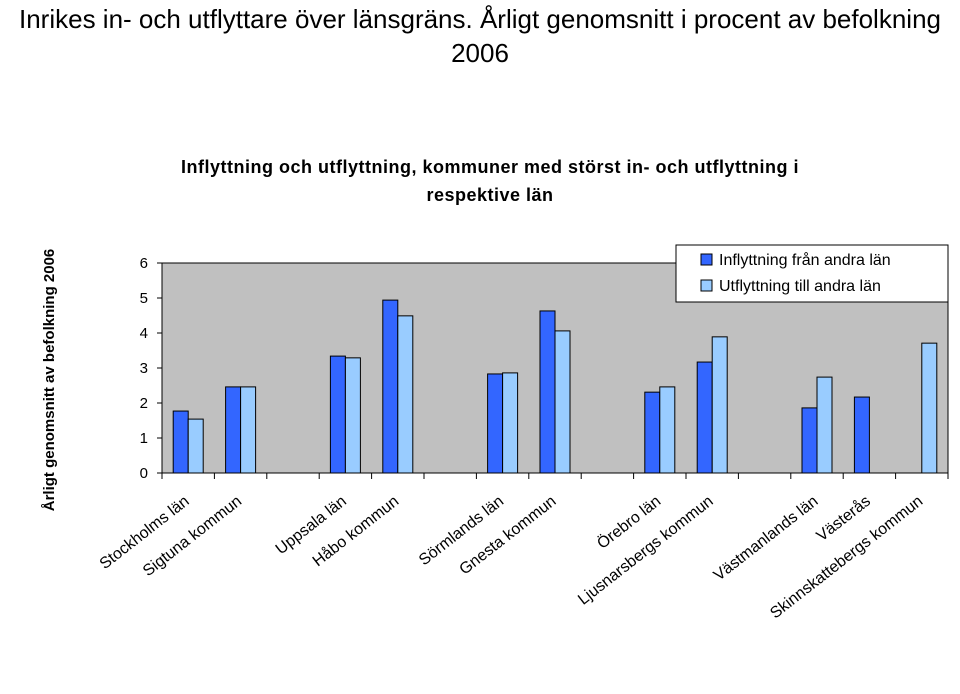 This screenshot has width=960, height=694. I want to click on x-tick-label: Sigtuna kommun, so click(192, 536).